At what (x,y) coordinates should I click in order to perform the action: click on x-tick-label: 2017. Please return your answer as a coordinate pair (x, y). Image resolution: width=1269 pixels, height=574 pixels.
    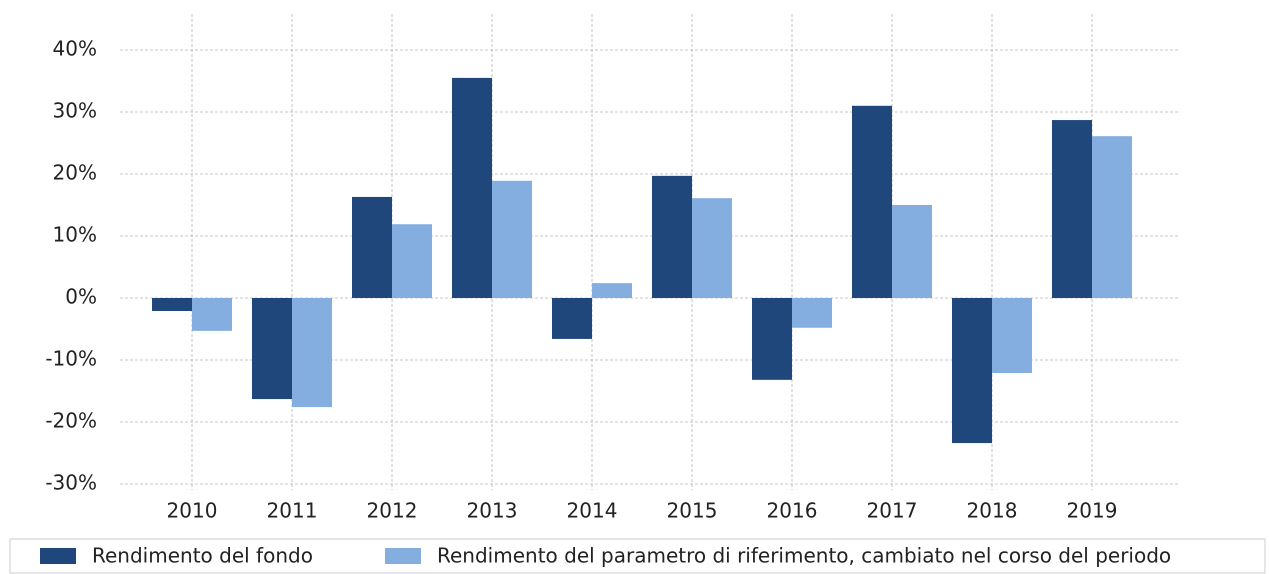
    Looking at the image, I should click on (892, 511).